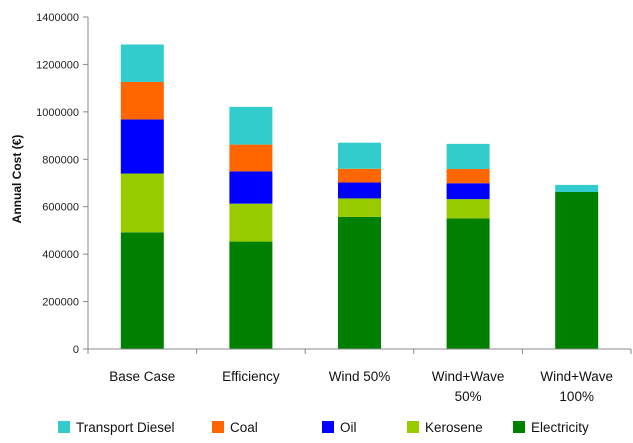 Image resolution: width=633 pixels, height=443 pixels. What do you see at coordinates (125, 427) in the screenshot?
I see `legend-label: Transport Diesel` at bounding box center [125, 427].